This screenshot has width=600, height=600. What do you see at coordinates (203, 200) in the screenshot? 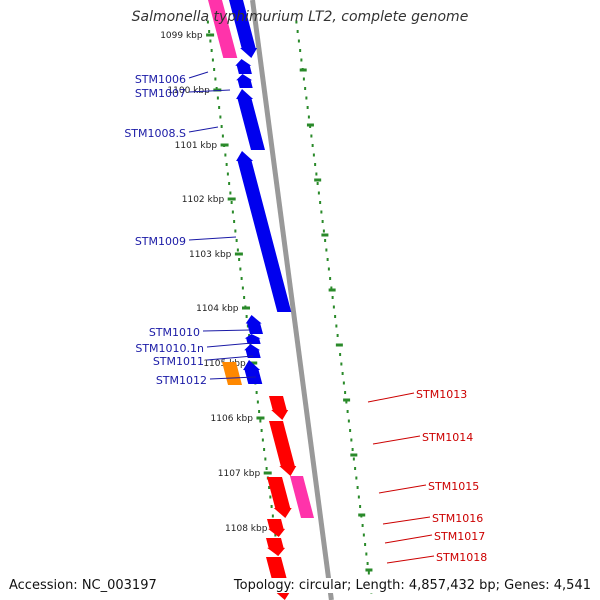
I see `ruler-label: 1102 kbp` at bounding box center [203, 200].